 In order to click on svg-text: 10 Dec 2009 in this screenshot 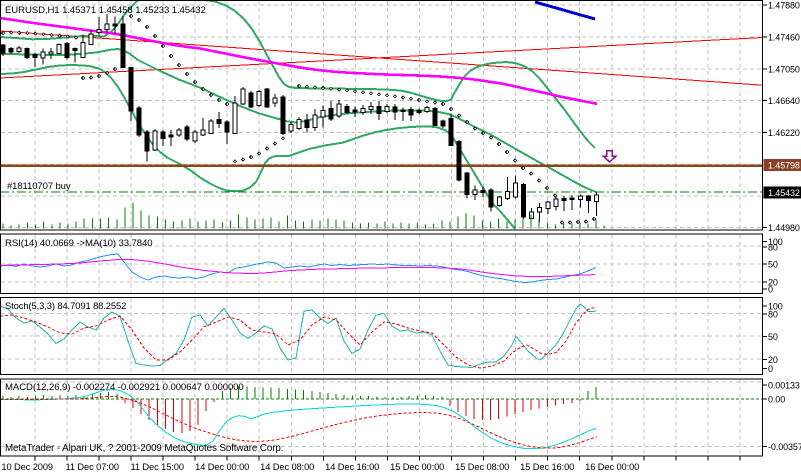, I will do `click(27, 467)`.